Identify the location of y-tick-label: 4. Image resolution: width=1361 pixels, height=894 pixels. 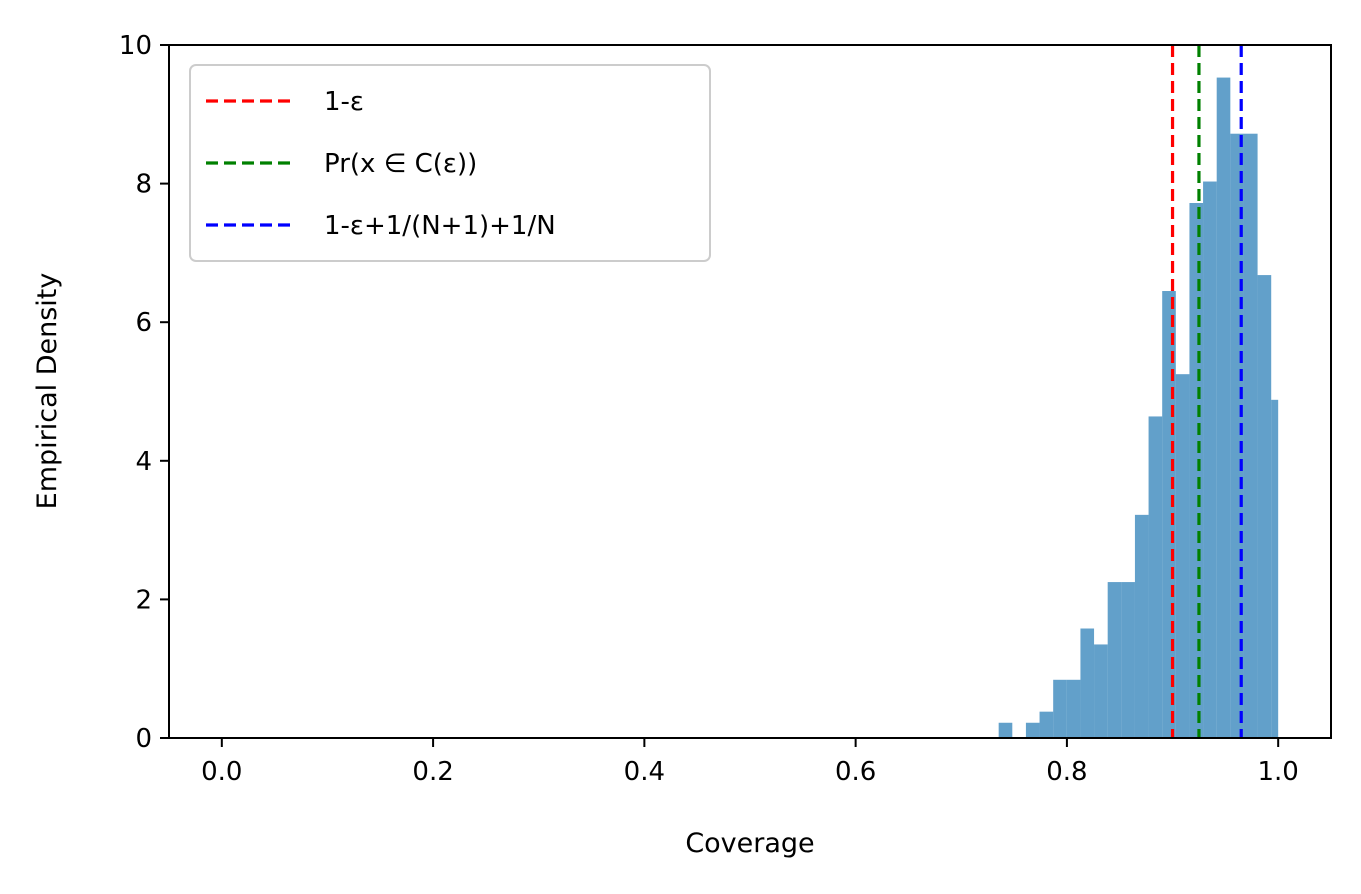
(143, 462).